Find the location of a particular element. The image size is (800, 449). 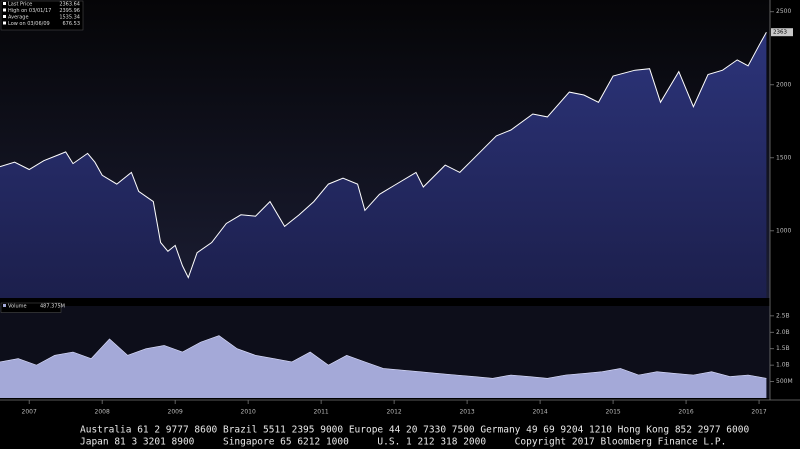

x-tick-label: 2007 is located at coordinates (29, 412).